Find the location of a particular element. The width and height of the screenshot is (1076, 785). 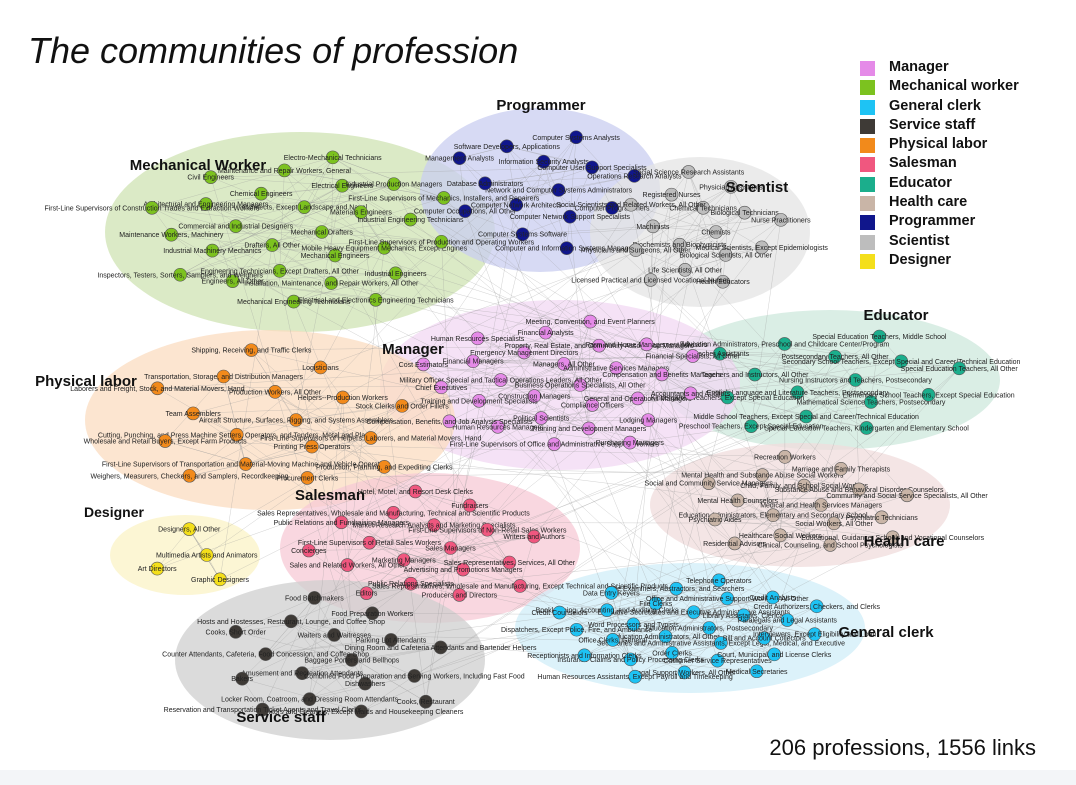

profession-label: Mechanical Drafters is located at coordinates (322, 233).